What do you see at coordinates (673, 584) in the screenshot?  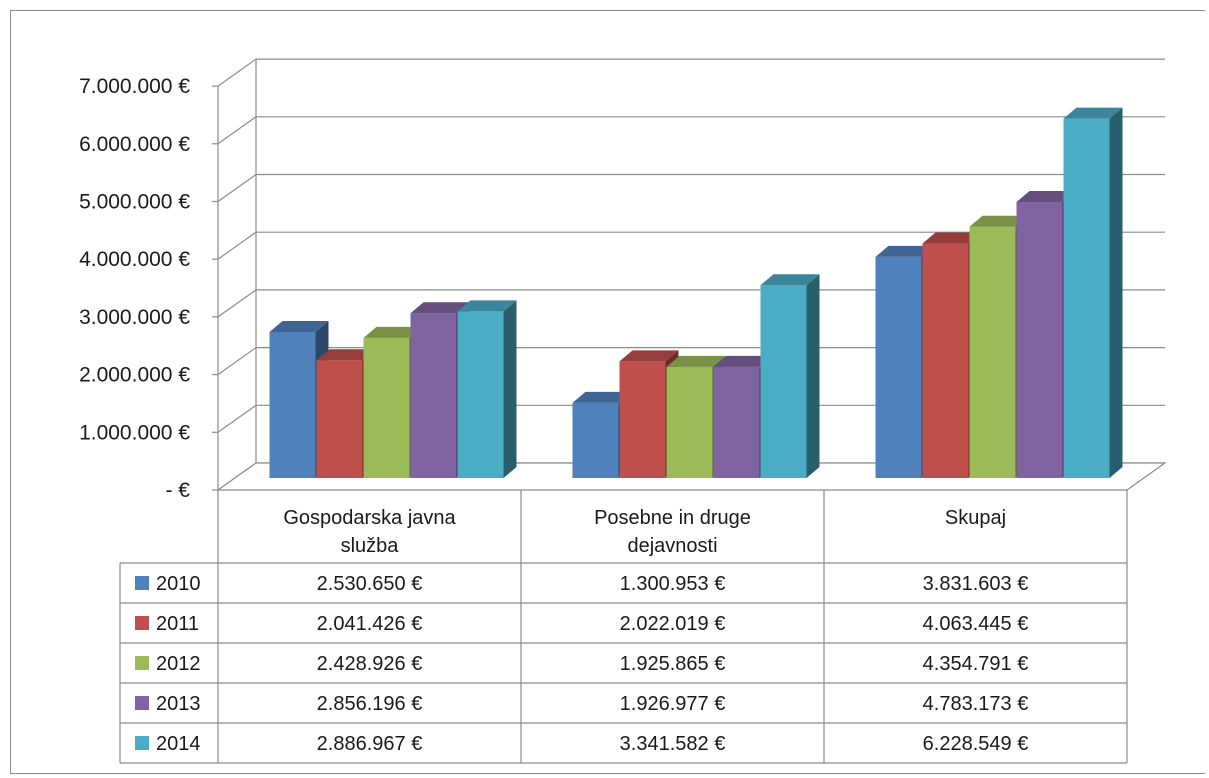 I see `data-label: 1.300.953 €` at bounding box center [673, 584].